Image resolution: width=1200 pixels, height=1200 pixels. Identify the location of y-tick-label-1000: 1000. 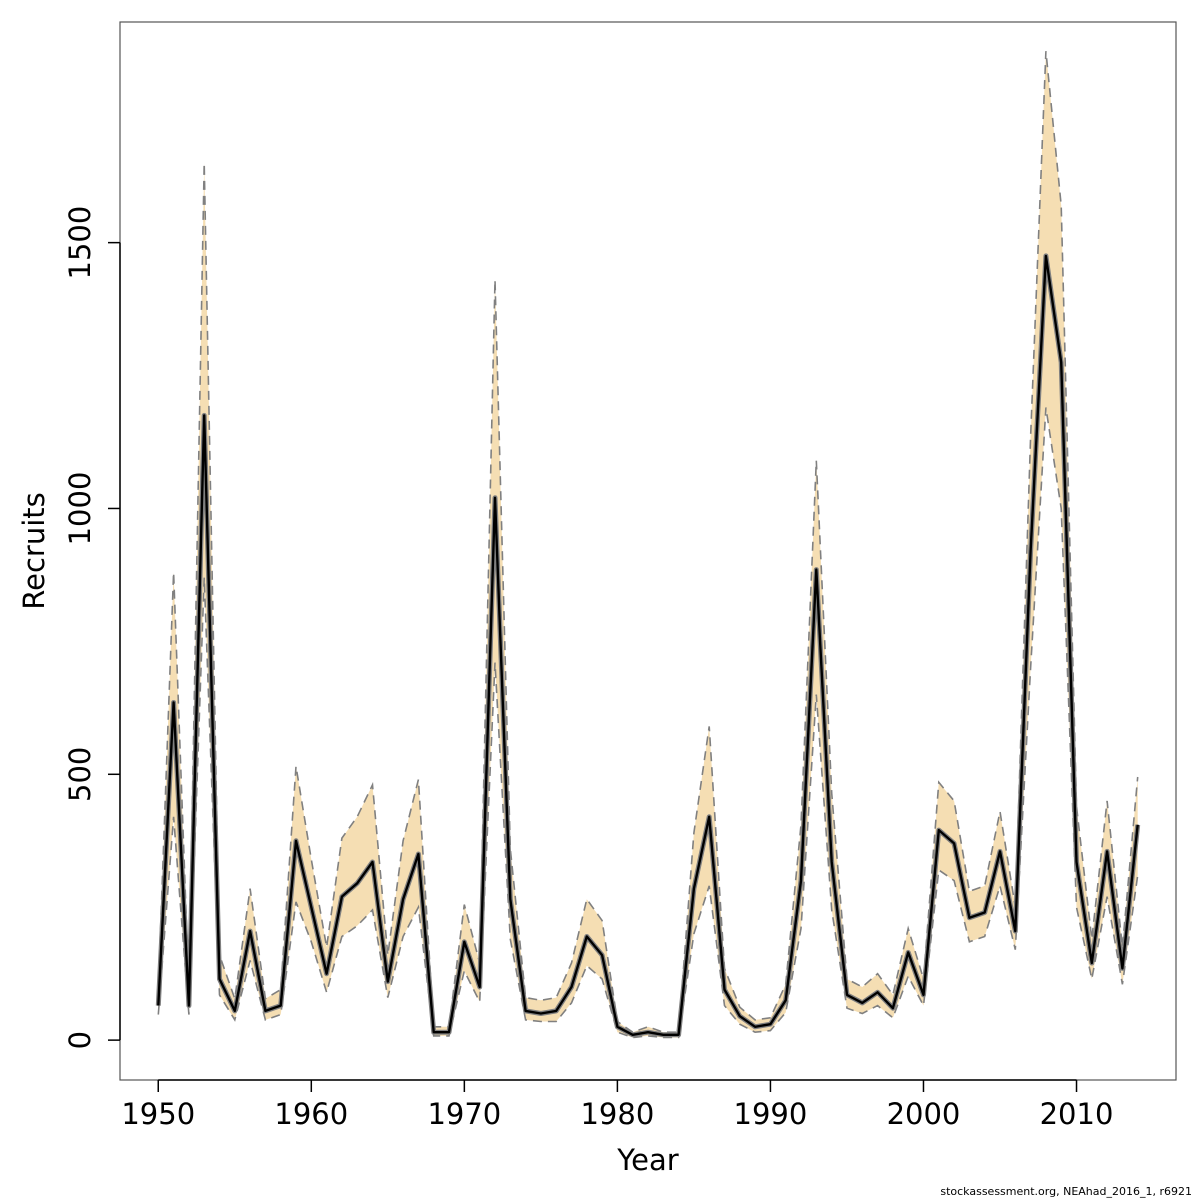
(80, 509).